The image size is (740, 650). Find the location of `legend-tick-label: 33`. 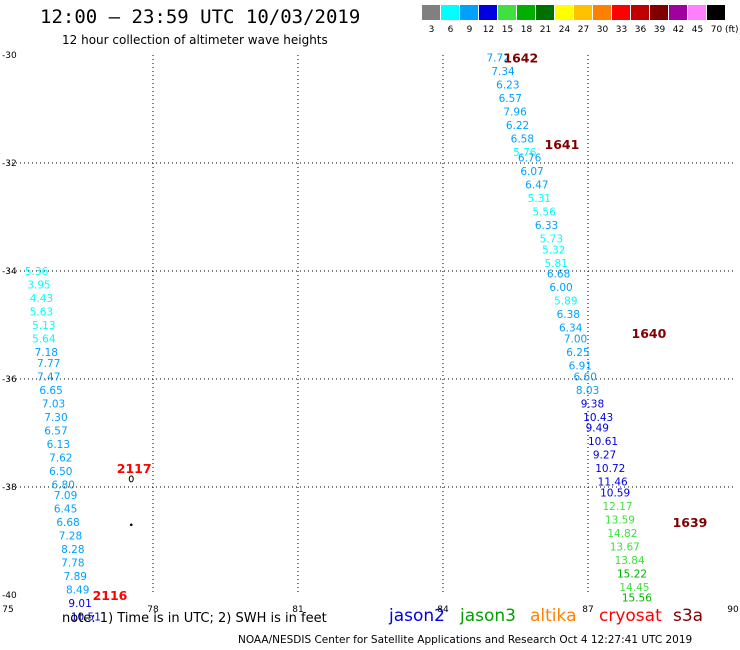

legend-tick-label: 33 is located at coordinates (621, 30).